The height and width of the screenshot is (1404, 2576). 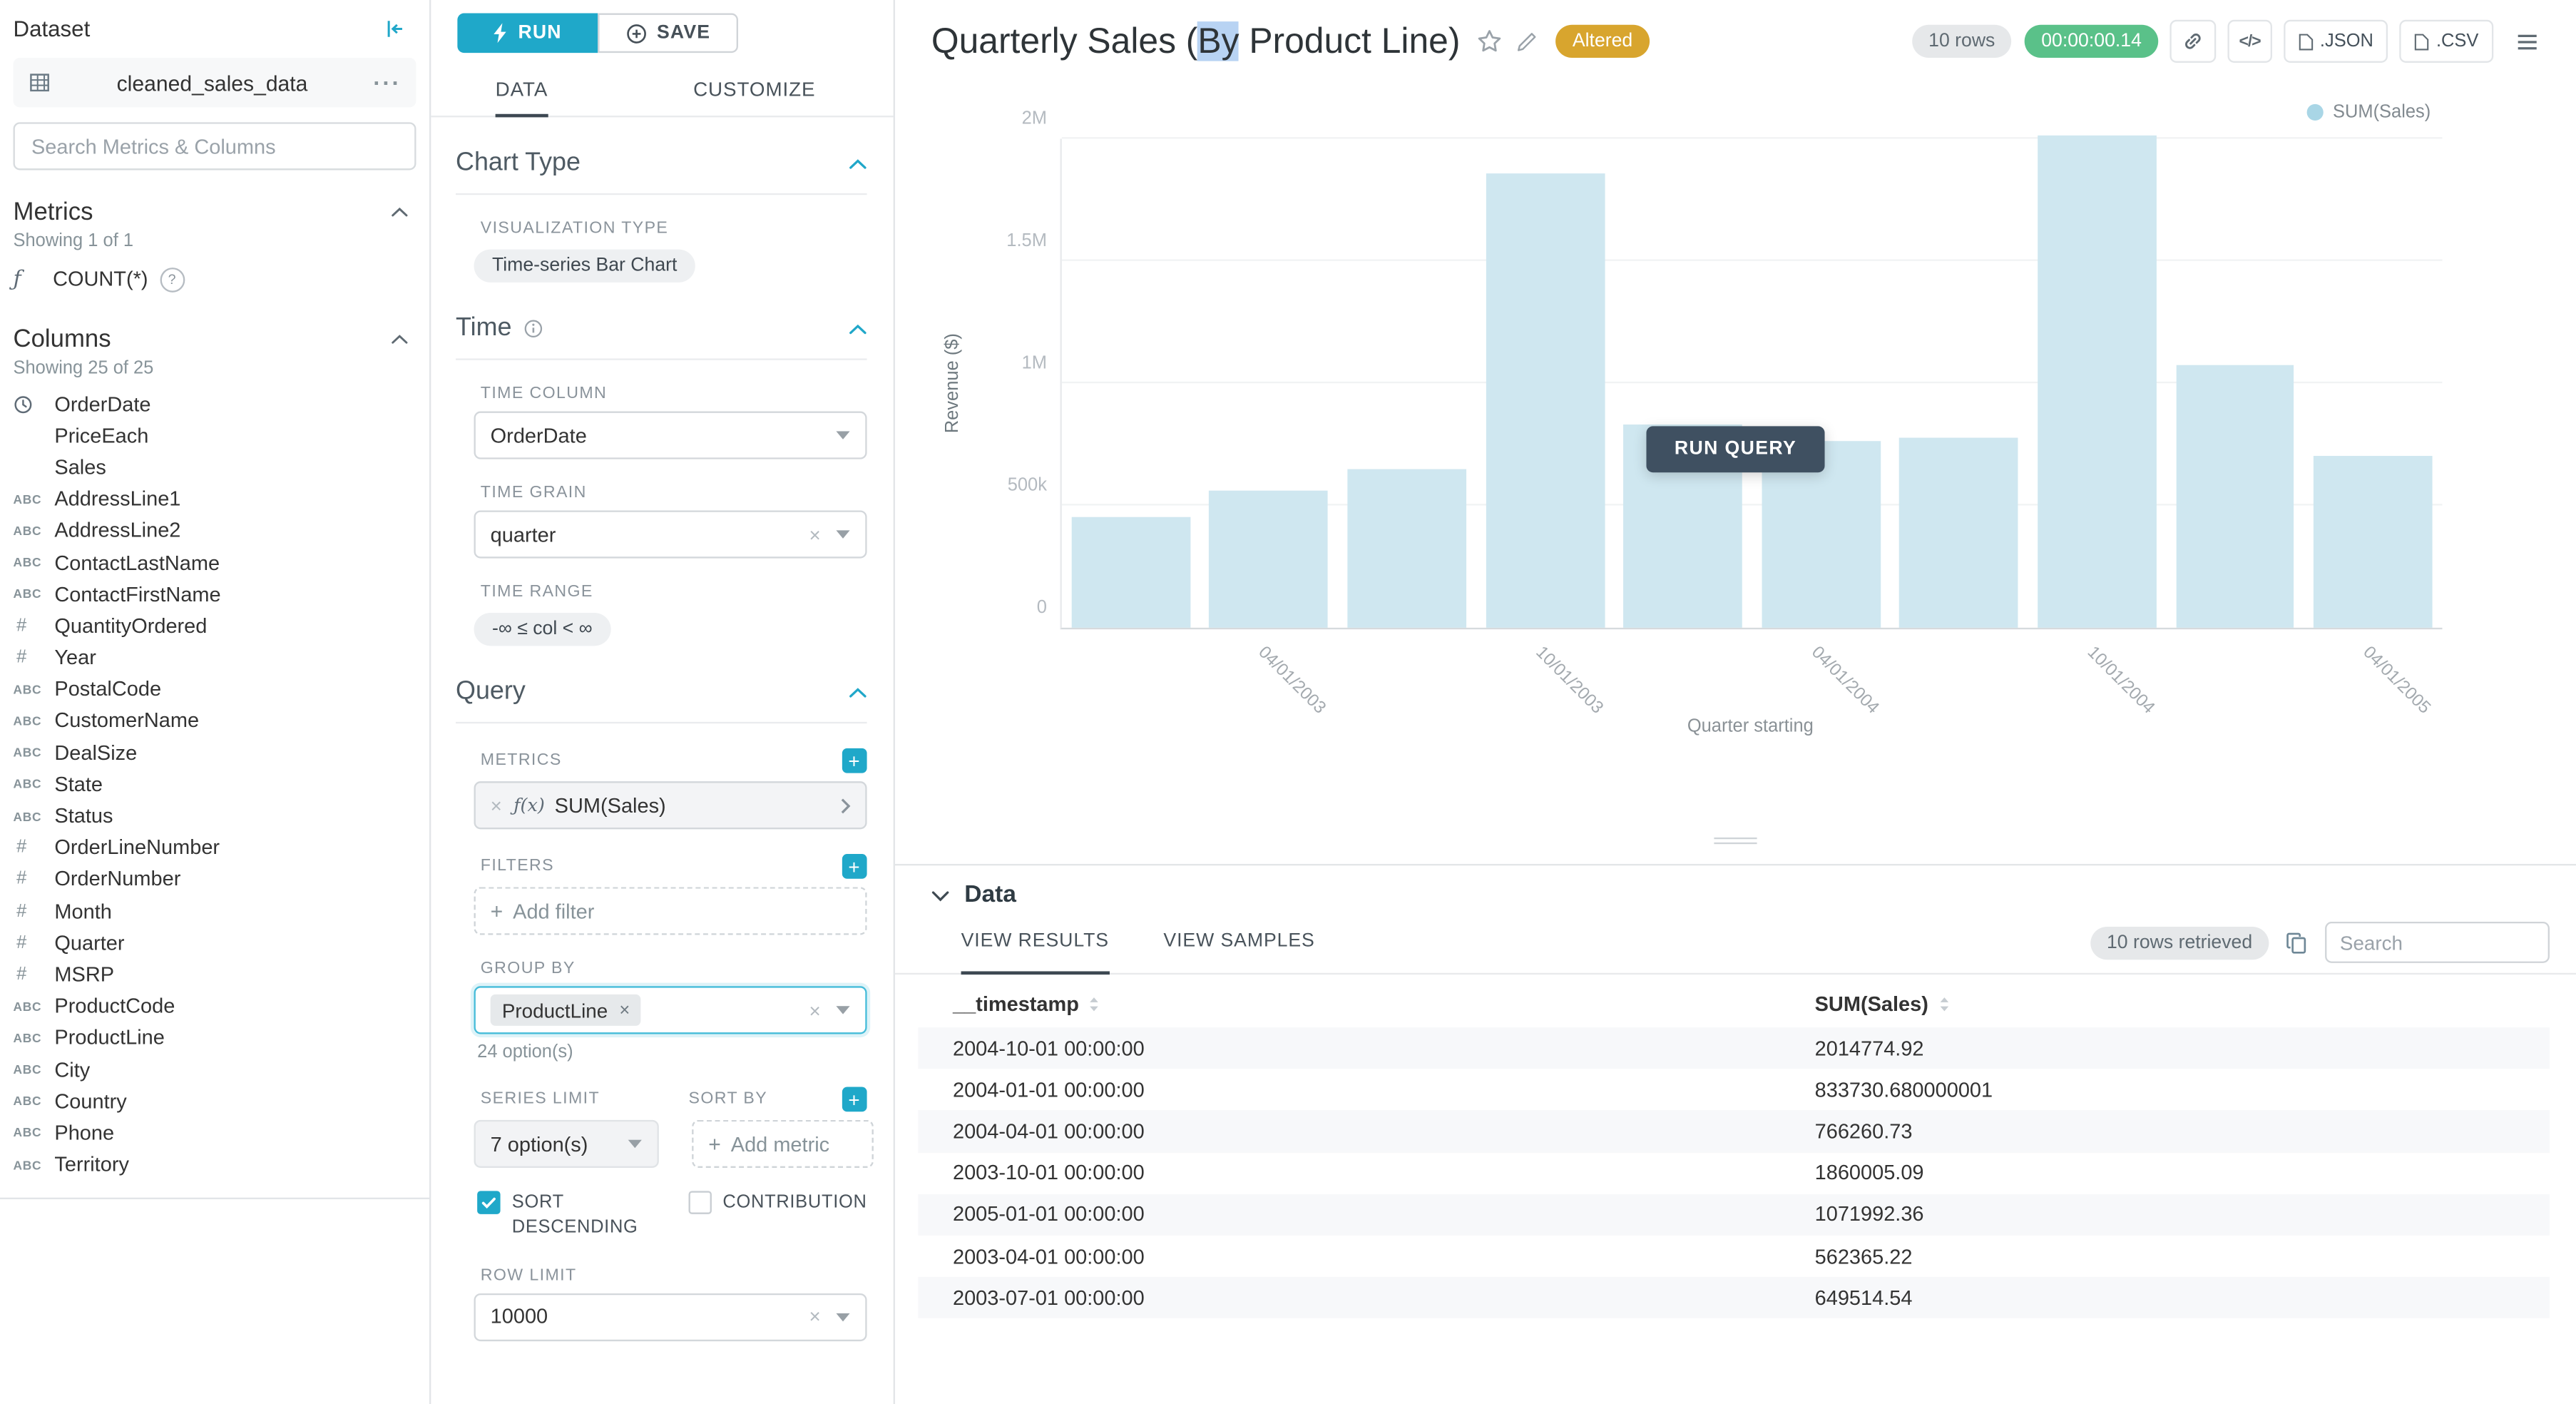 I want to click on column-item: ABC ProductLine, so click(x=214, y=1038).